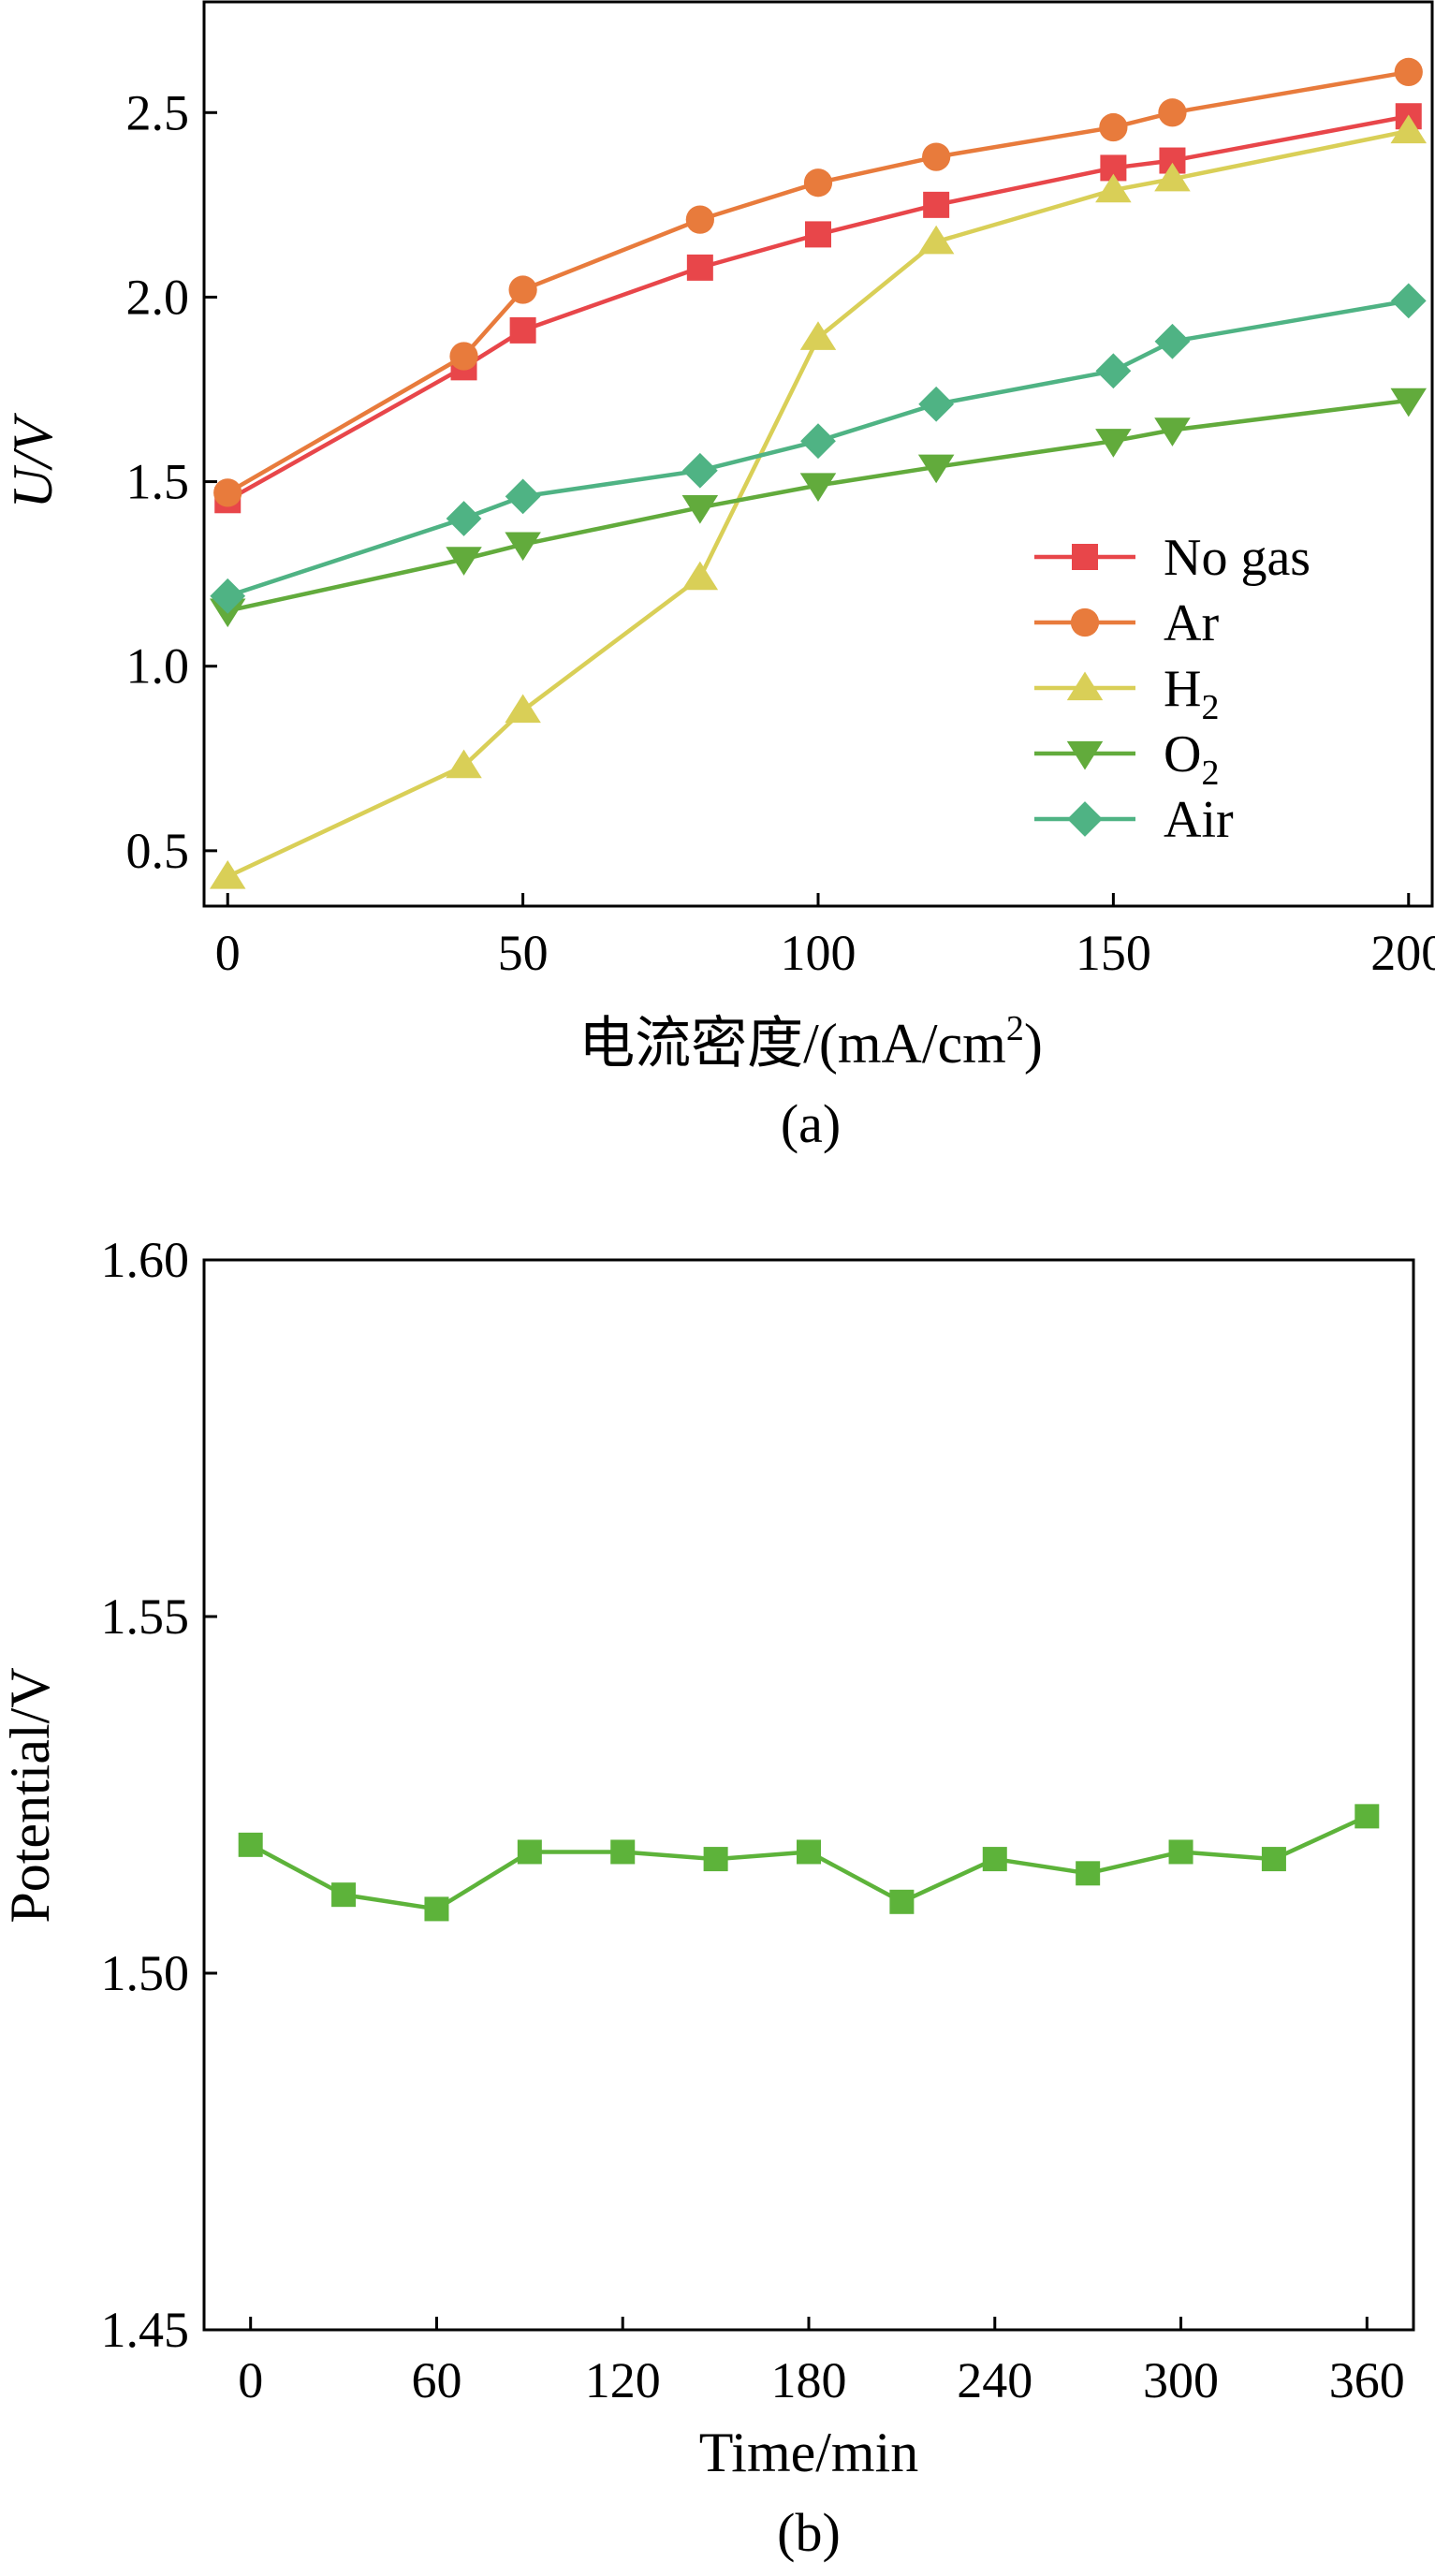  Describe the element at coordinates (158, 851) in the screenshot. I see `y-tick-label: 0.5` at that location.